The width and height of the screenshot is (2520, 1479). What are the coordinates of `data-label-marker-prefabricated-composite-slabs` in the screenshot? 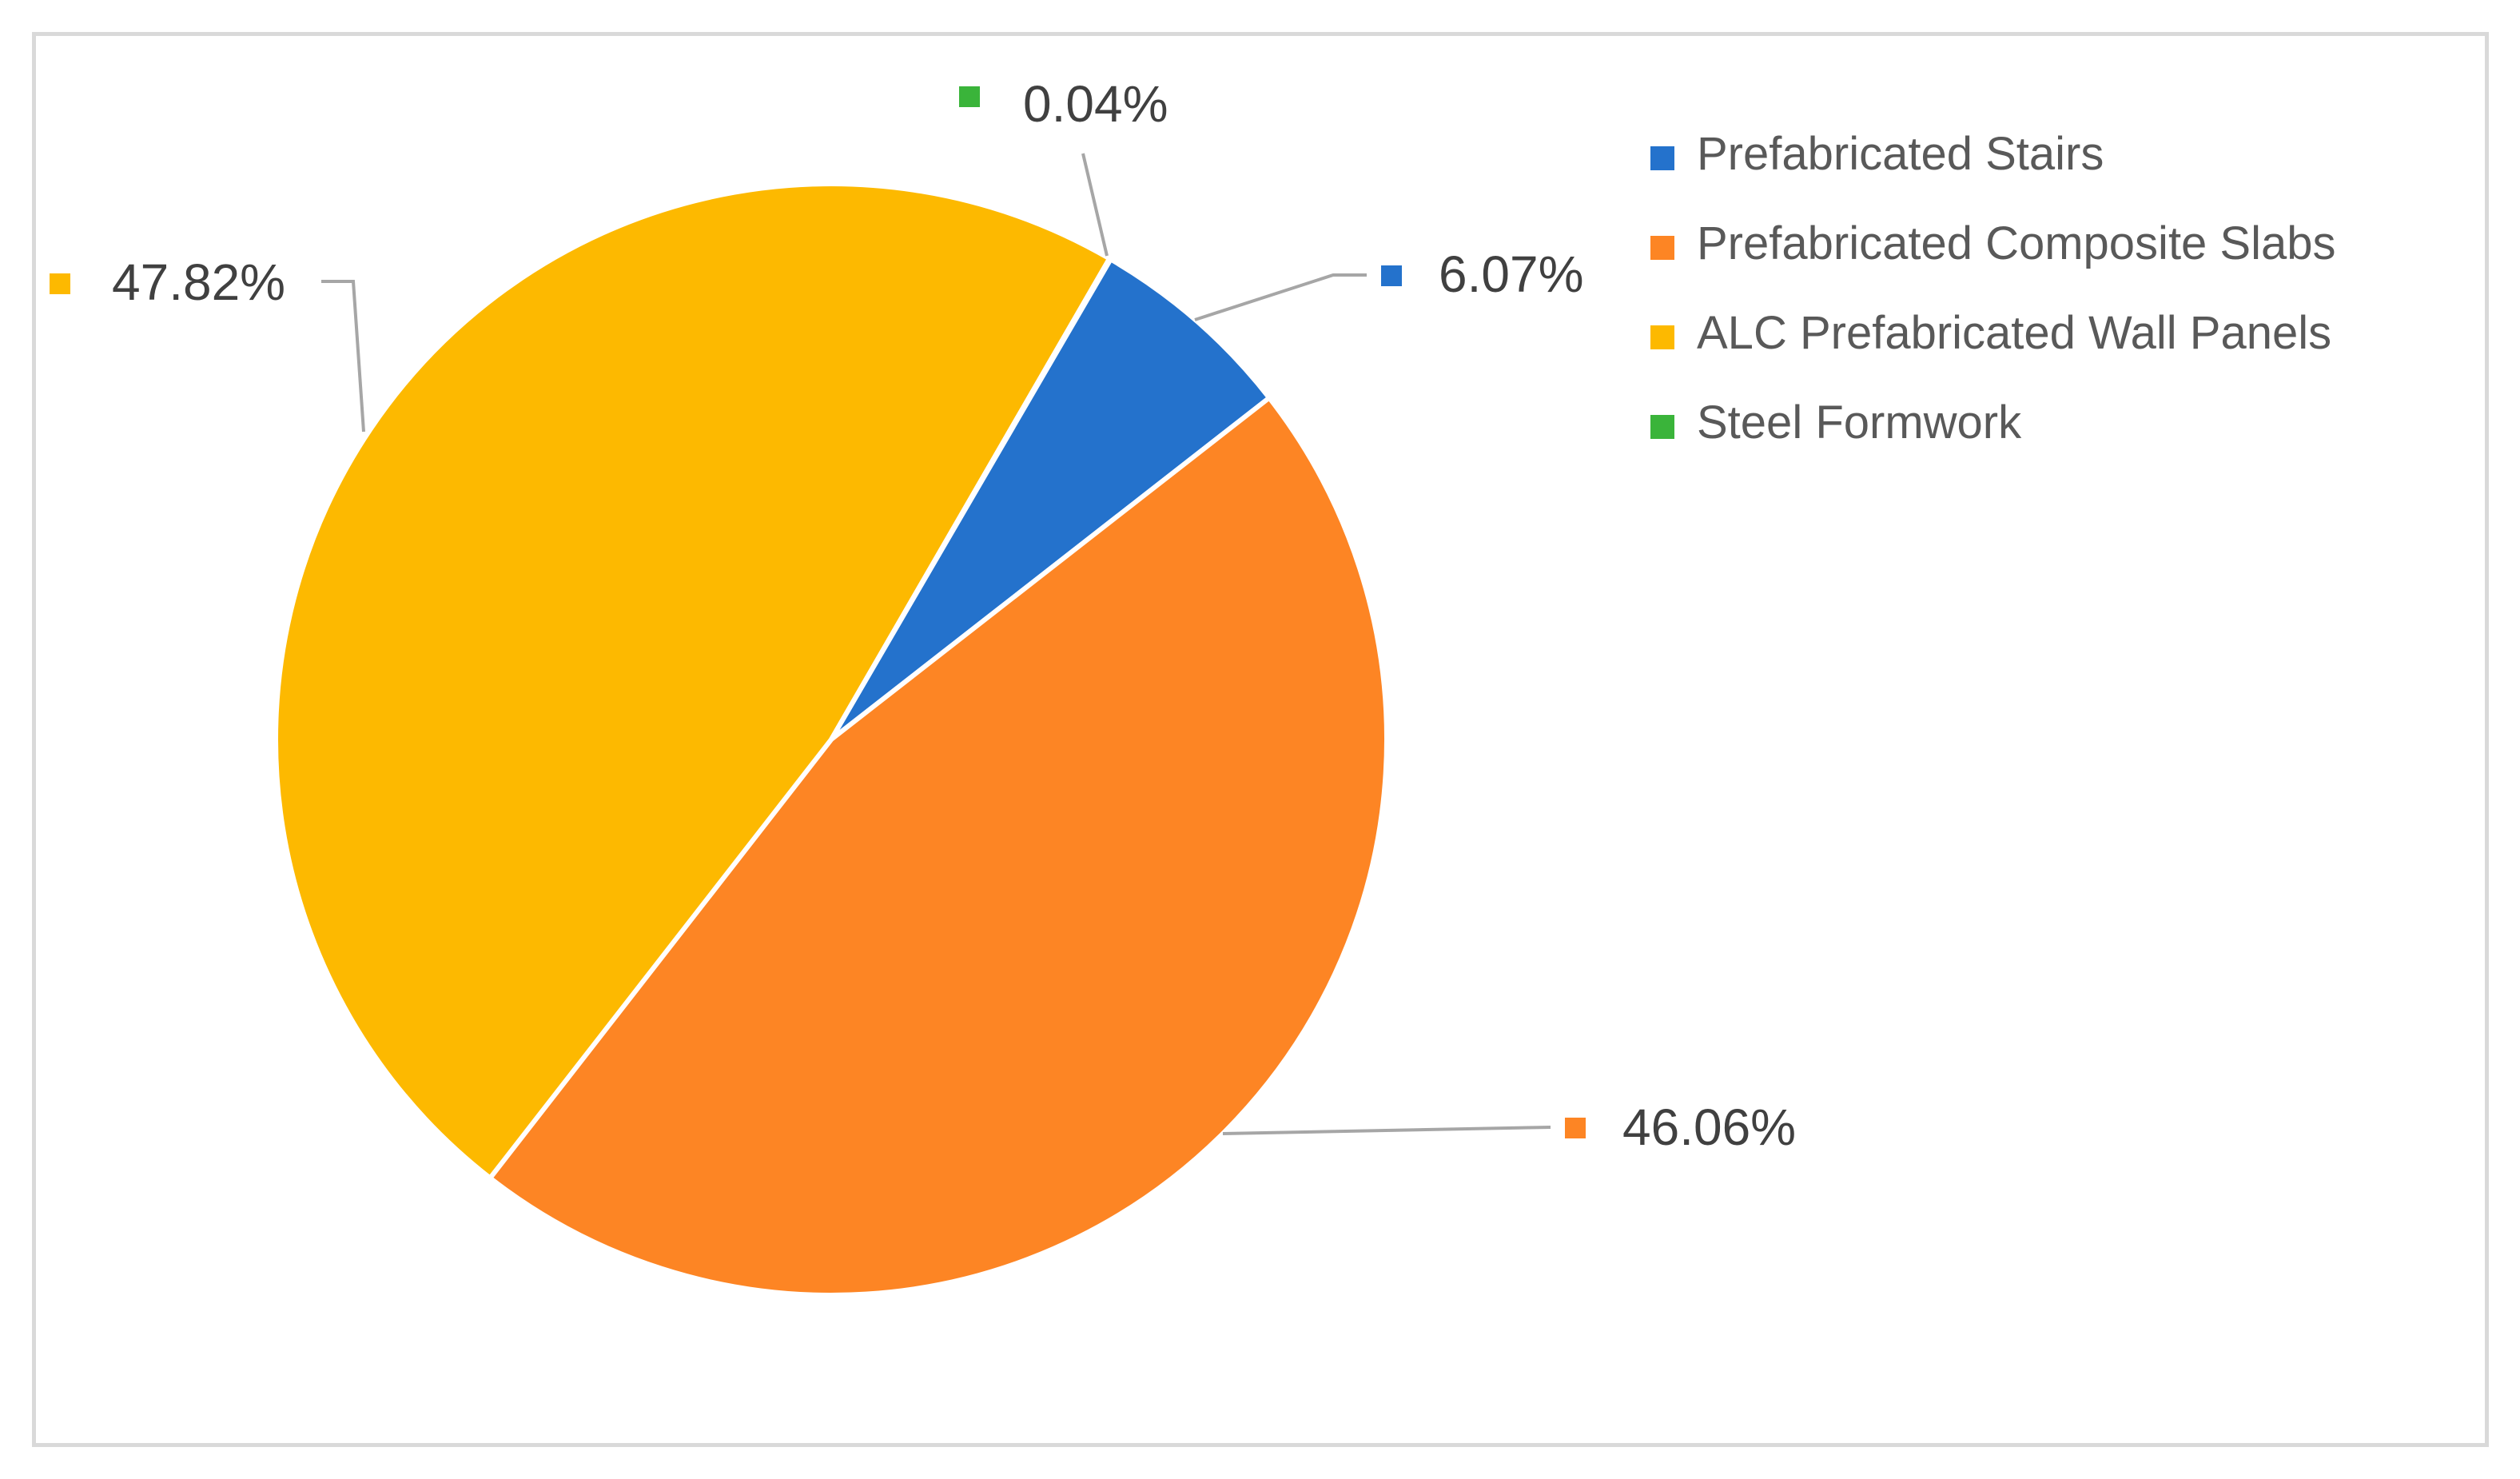 It's located at (1575, 1128).